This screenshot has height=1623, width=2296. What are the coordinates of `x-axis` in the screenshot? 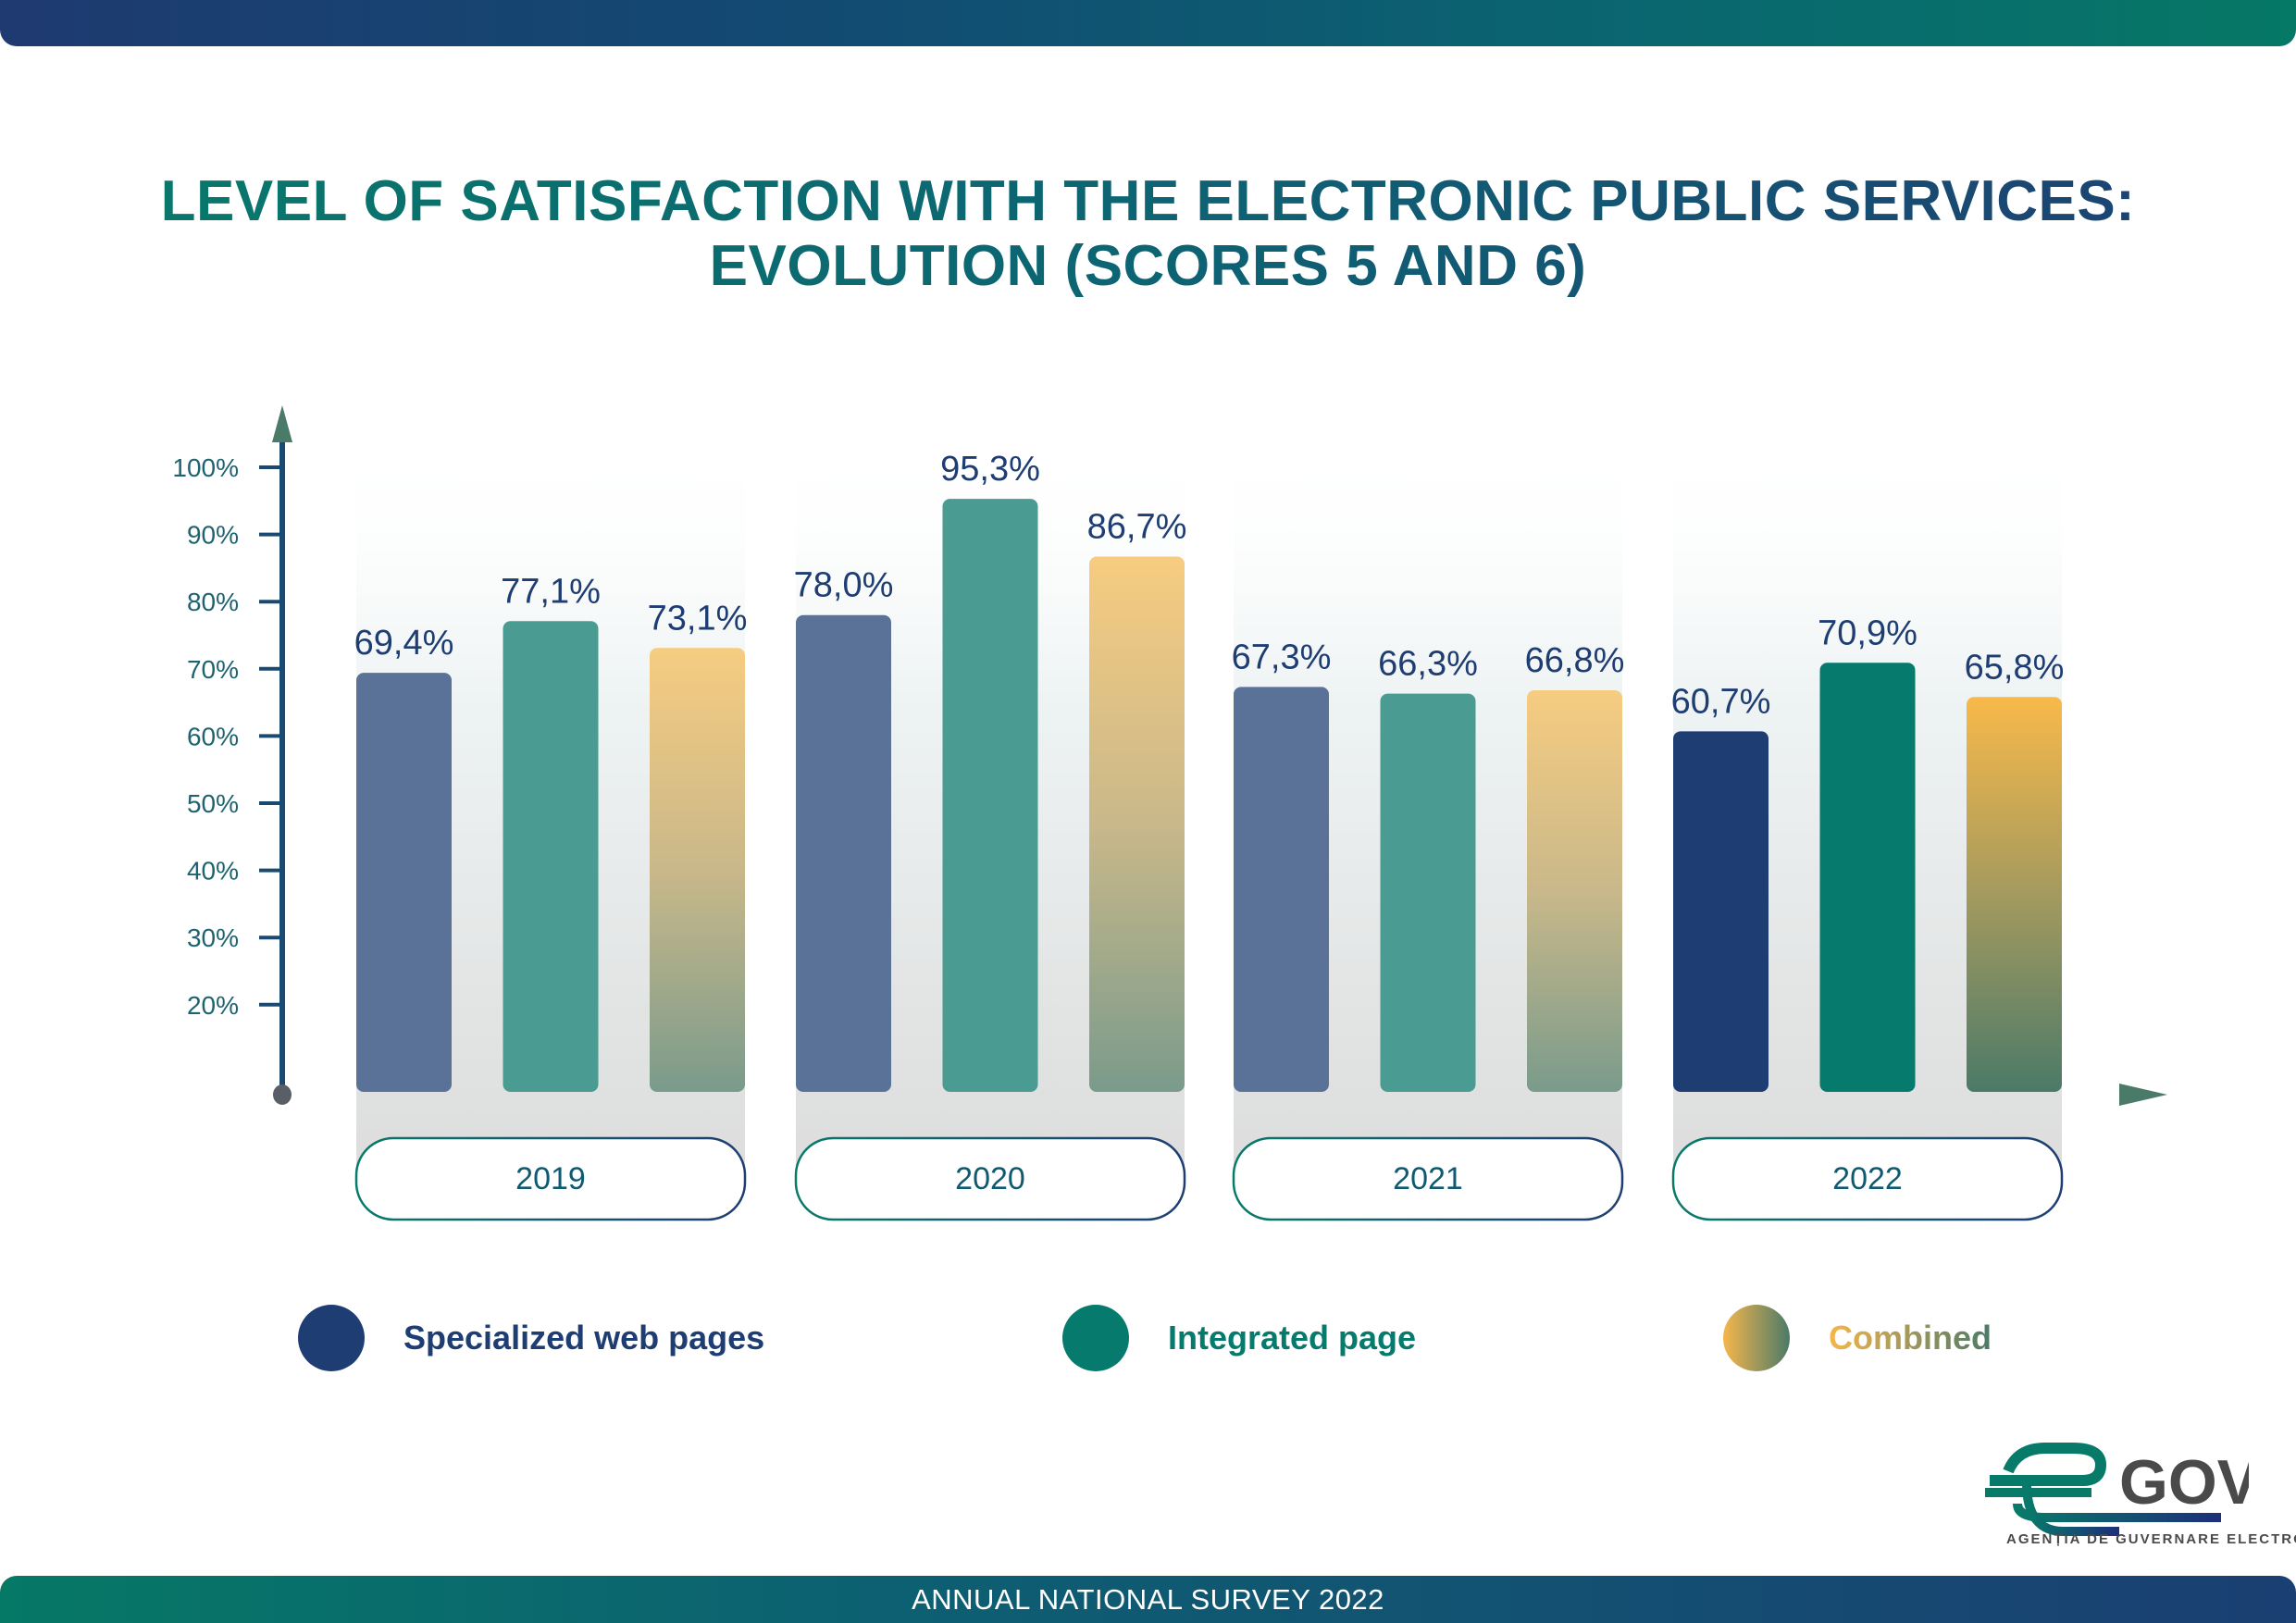 It's located at (1220, 1095).